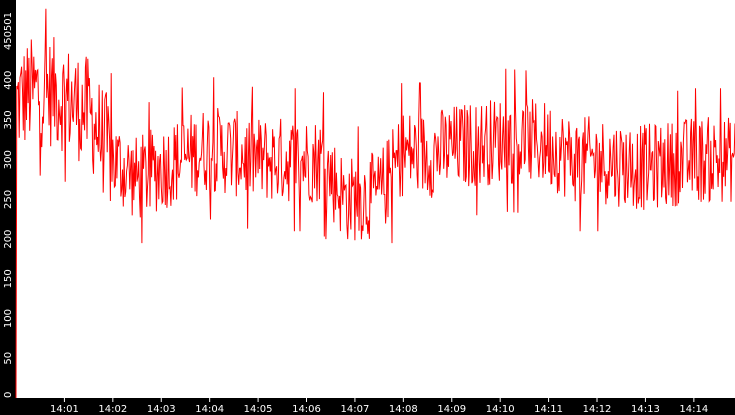 The image size is (735, 415). Describe the element at coordinates (693, 409) in the screenshot. I see `x-tick-label: 14:14` at that location.